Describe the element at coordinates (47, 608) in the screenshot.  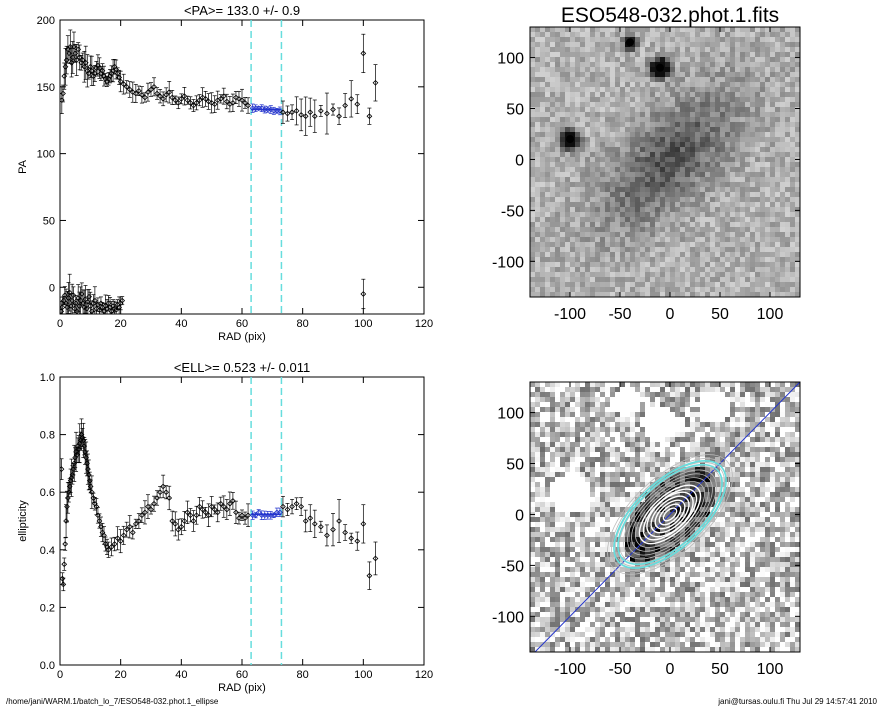
I see `y-tick-label: 0.2` at that location.